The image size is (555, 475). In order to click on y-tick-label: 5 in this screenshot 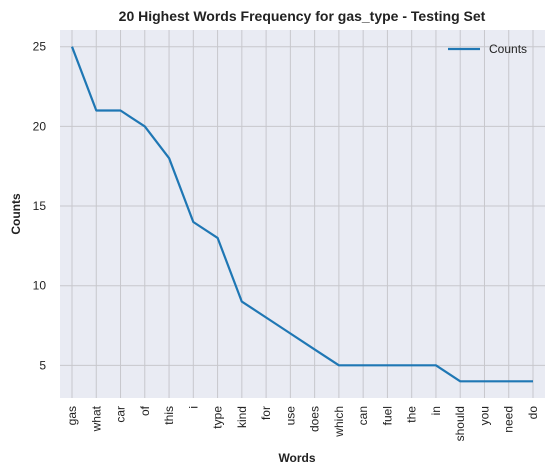, I will do `click(42, 365)`.